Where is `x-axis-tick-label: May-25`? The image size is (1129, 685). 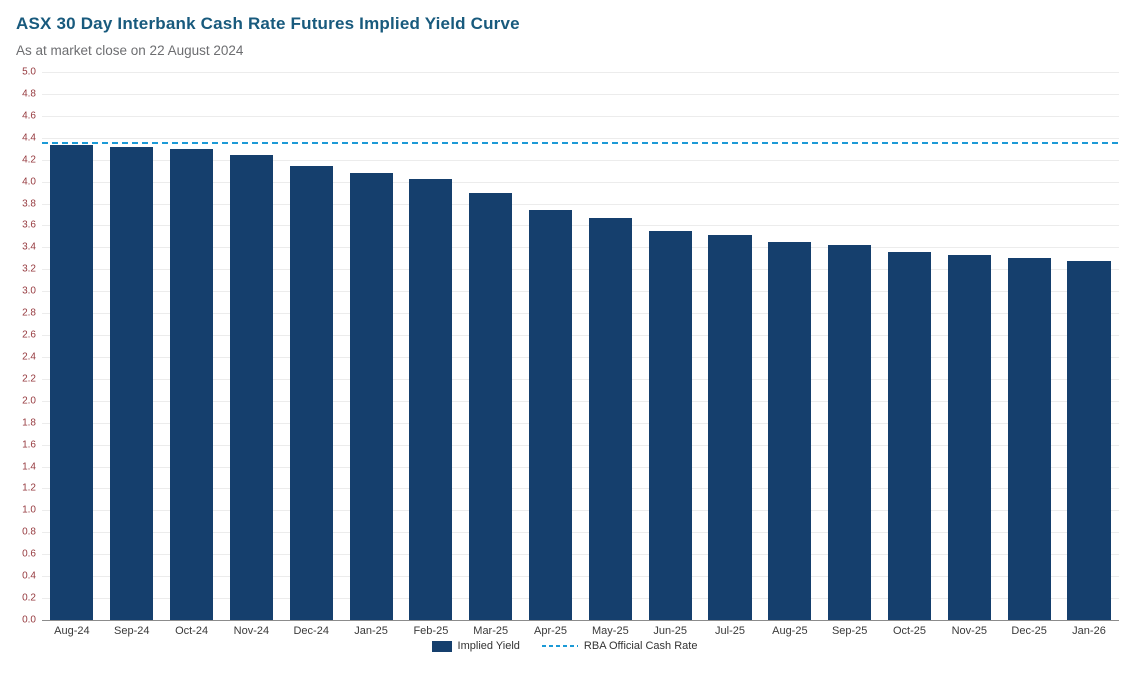 x-axis-tick-label: May-25 is located at coordinates (610, 631).